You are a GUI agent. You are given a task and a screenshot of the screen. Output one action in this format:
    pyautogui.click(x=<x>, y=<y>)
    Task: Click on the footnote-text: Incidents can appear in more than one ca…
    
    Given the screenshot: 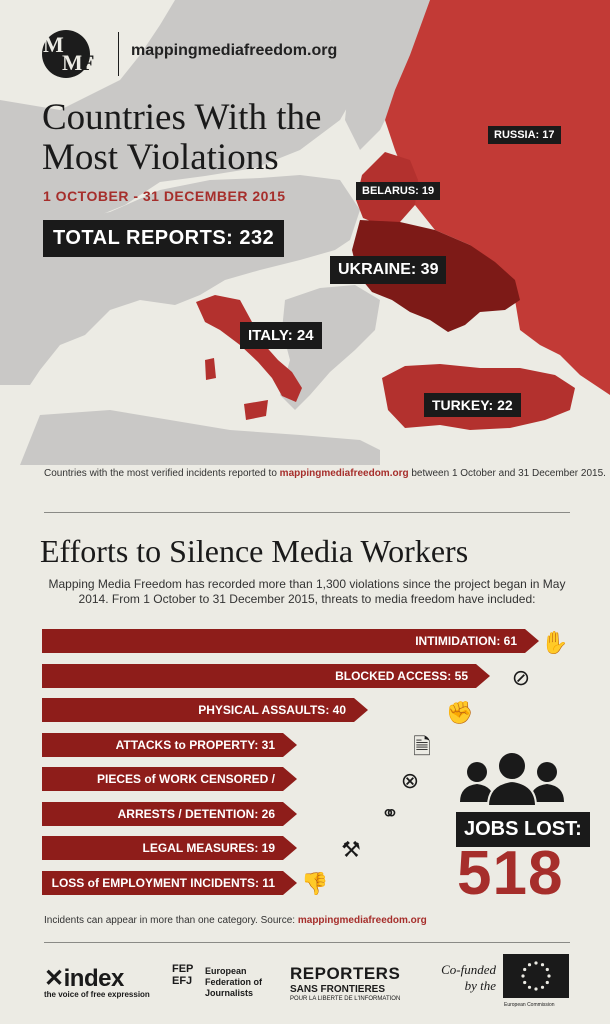 What is the action you would take?
    pyautogui.click(x=171, y=920)
    